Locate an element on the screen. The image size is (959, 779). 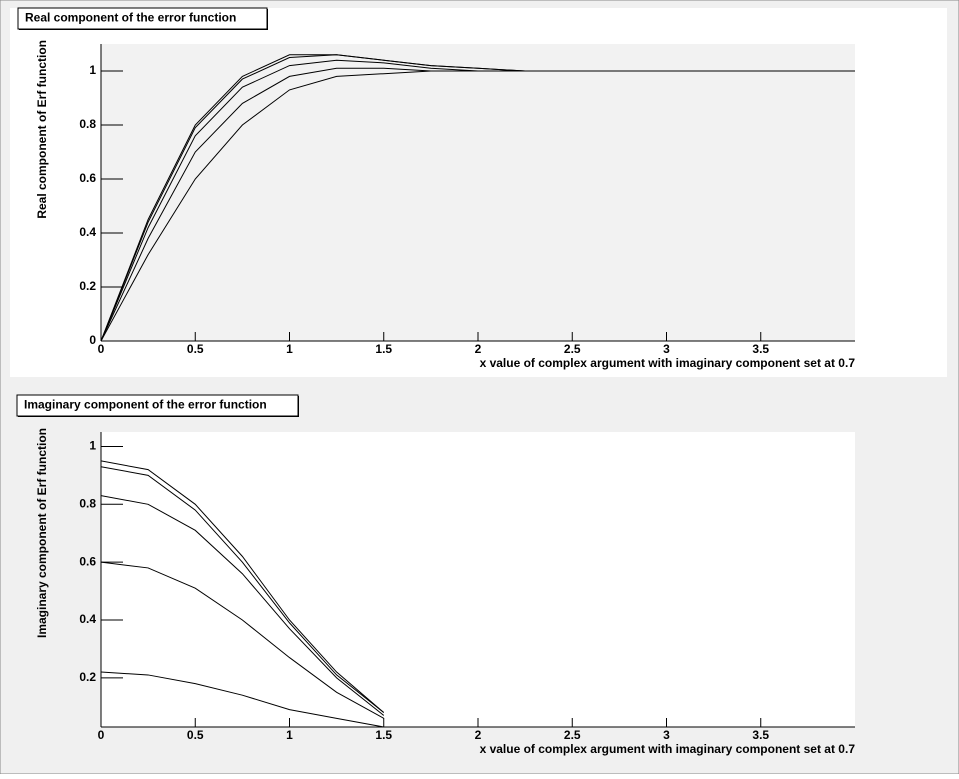
plot-lines is located at coordinates (243, 593).